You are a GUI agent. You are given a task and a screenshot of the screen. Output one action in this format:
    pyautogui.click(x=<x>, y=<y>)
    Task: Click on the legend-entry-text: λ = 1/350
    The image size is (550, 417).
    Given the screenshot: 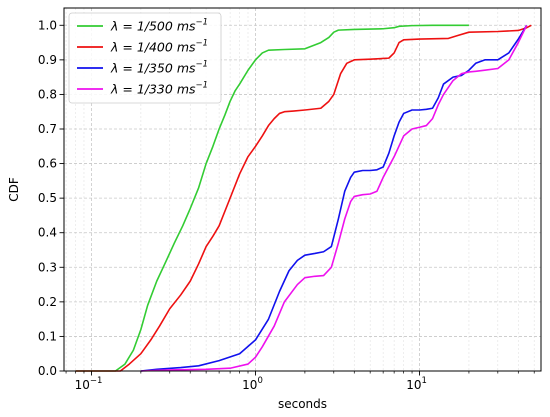 What is the action you would take?
    pyautogui.click(x=141, y=68)
    